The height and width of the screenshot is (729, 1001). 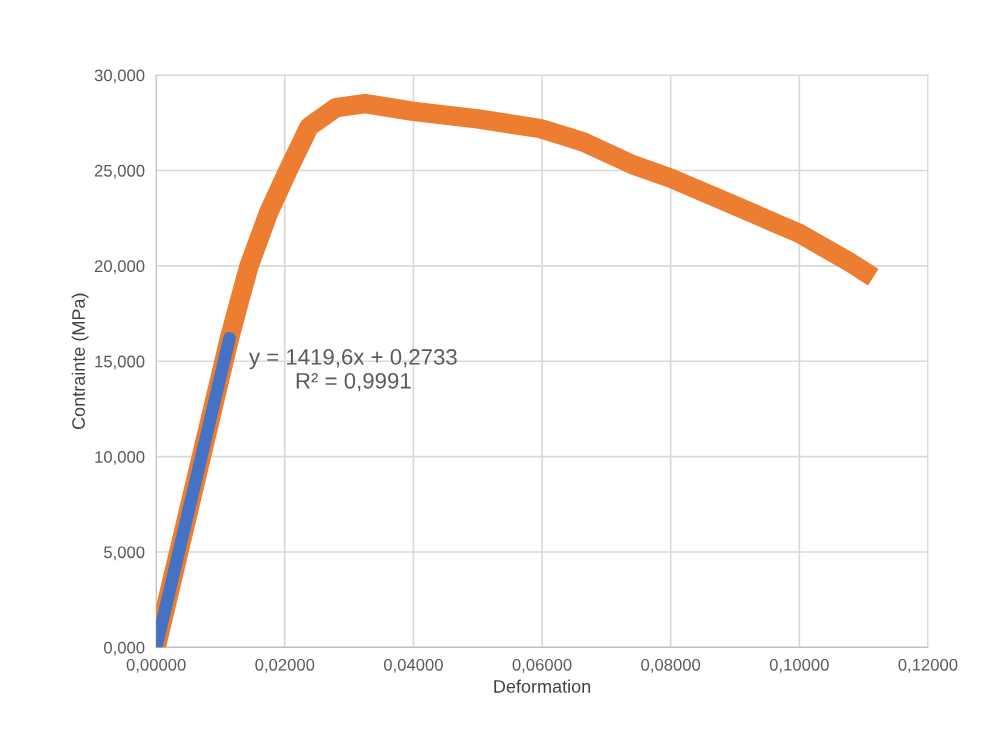 What do you see at coordinates (413, 665) in the screenshot?
I see `x-tick-label: 0,04000` at bounding box center [413, 665].